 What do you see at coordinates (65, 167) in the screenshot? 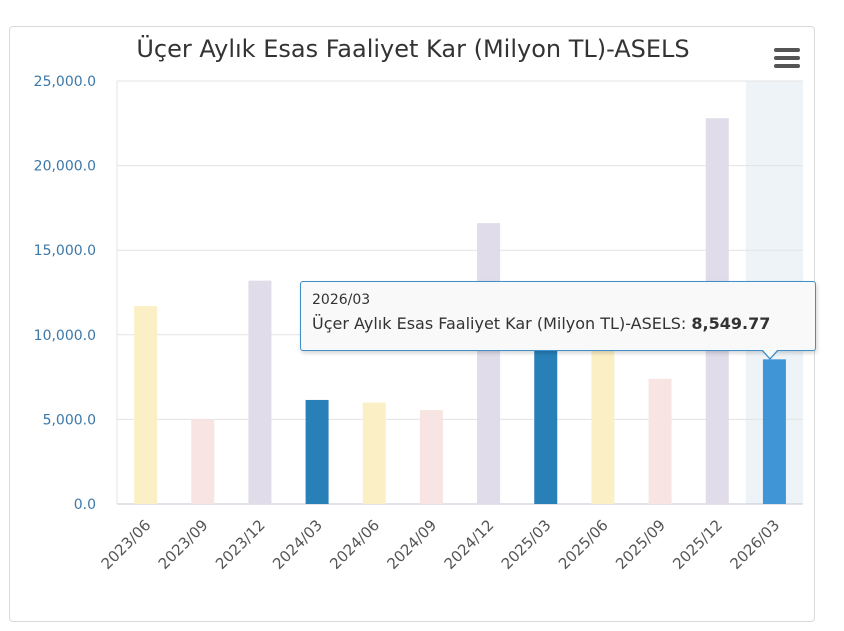
I see `y-tick-label: 20,000.0` at bounding box center [65, 167].